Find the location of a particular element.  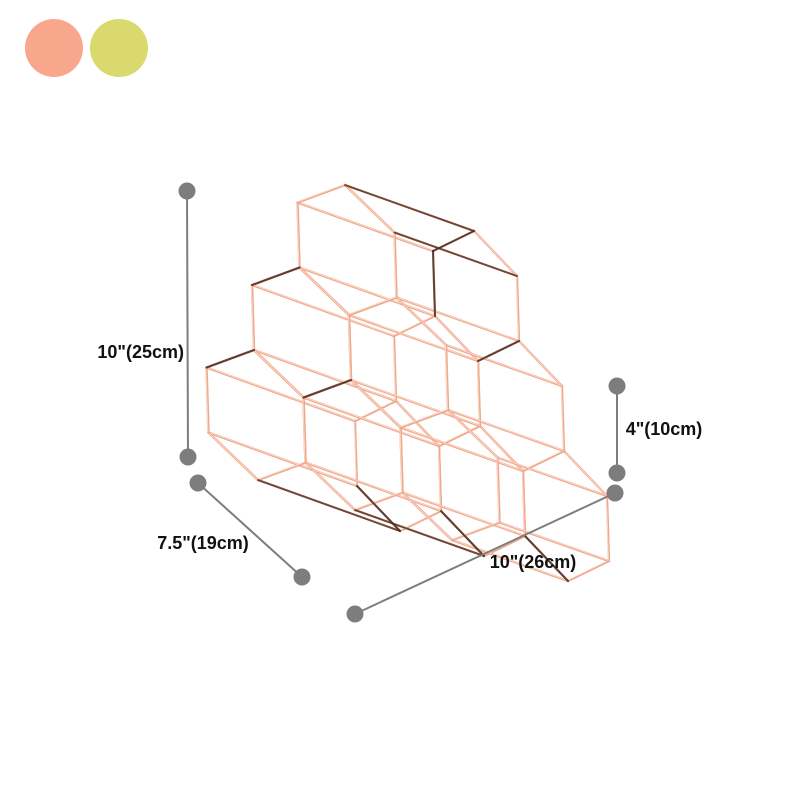

width-dimension-label: 10"(26cm) is located at coordinates (533, 562).